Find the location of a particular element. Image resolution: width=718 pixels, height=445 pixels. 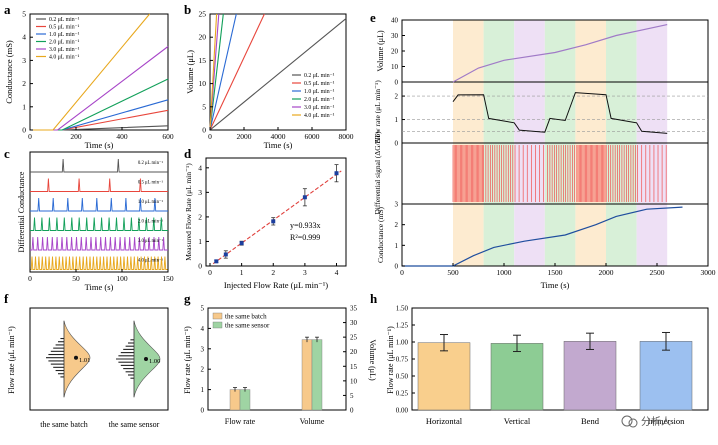

panel-b-xtick-label: 2000 is located at coordinates (244, 136).